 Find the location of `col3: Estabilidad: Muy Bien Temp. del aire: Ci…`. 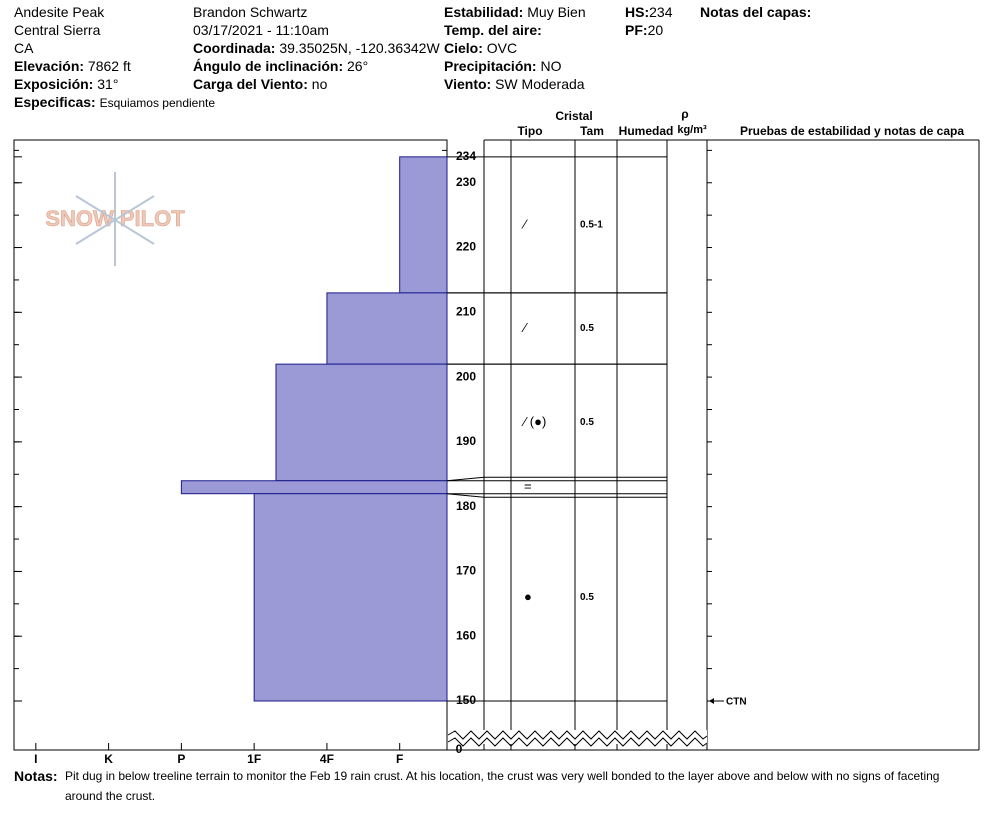

col3: Estabilidad: Muy Bien Temp. del aire: Ci… is located at coordinates (515, 48).